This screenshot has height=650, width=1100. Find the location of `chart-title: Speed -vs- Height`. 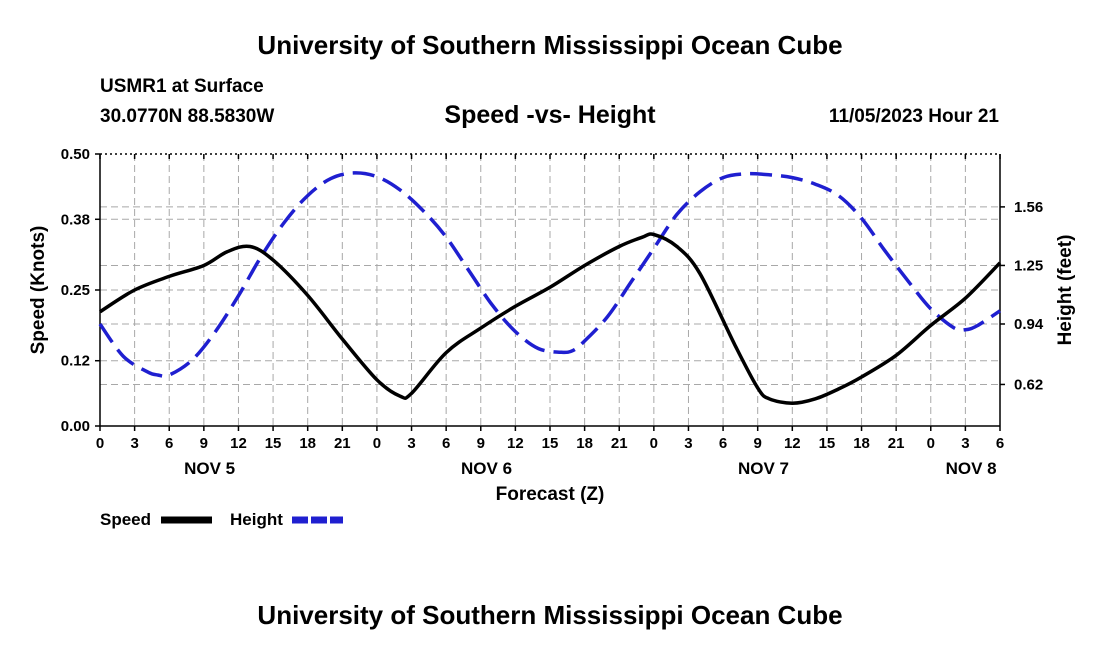

chart-title: Speed -vs- Height is located at coordinates (550, 115).